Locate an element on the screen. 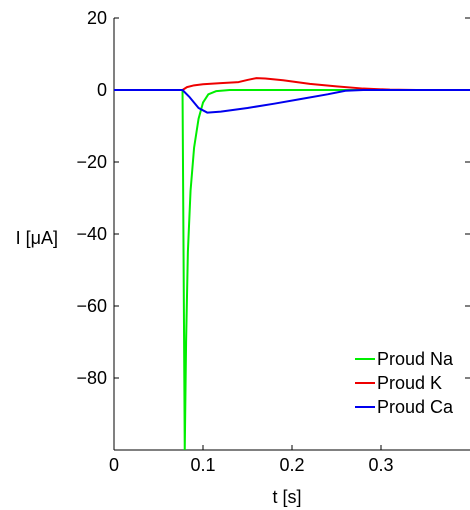 The height and width of the screenshot is (510, 470). y-tick-label: −40 is located at coordinates (91, 234).